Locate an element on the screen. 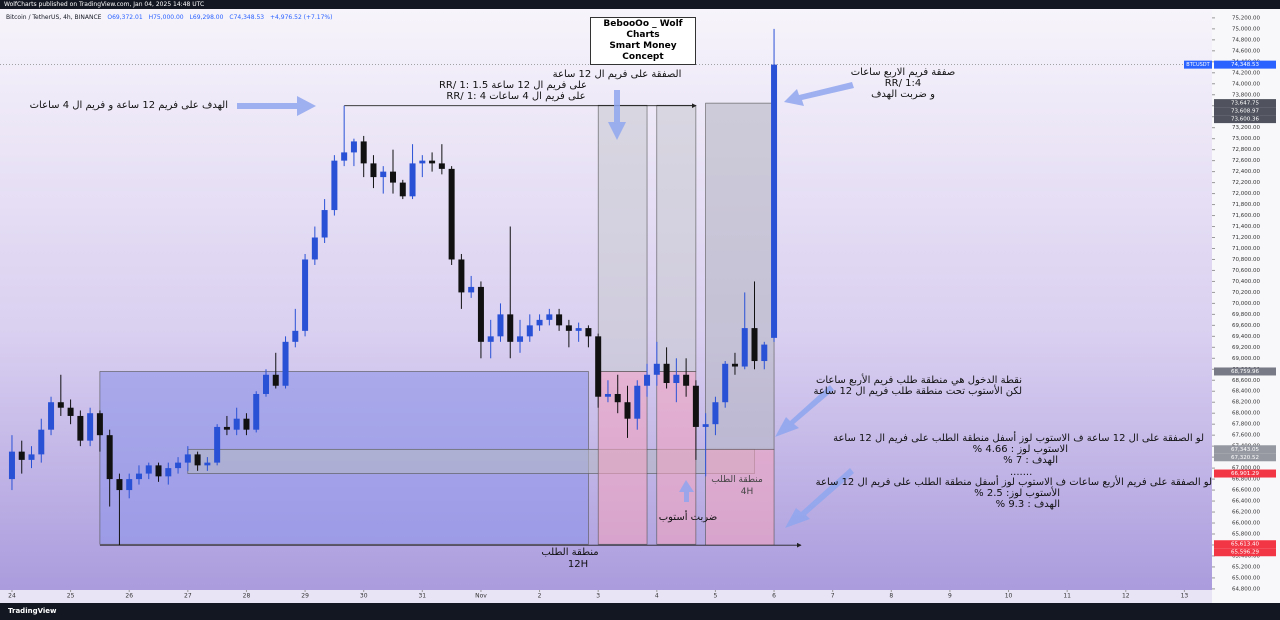 The image size is (1280, 620). ohlc: C74,348.53 is located at coordinates (247, 17).